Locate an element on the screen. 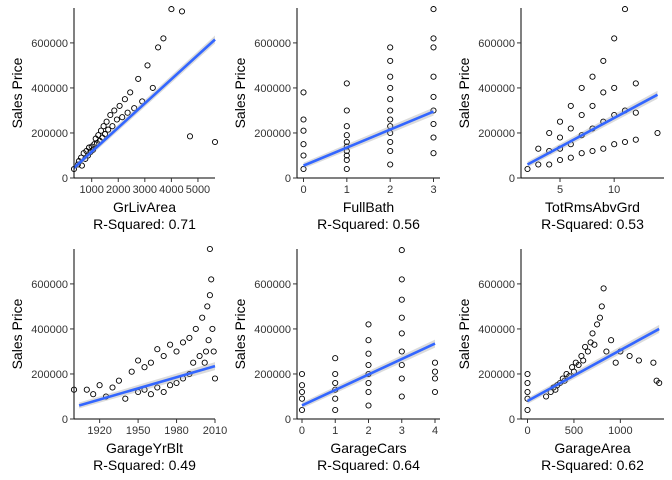  x-axis-title: GarageYrBlt is located at coordinates (144, 448).